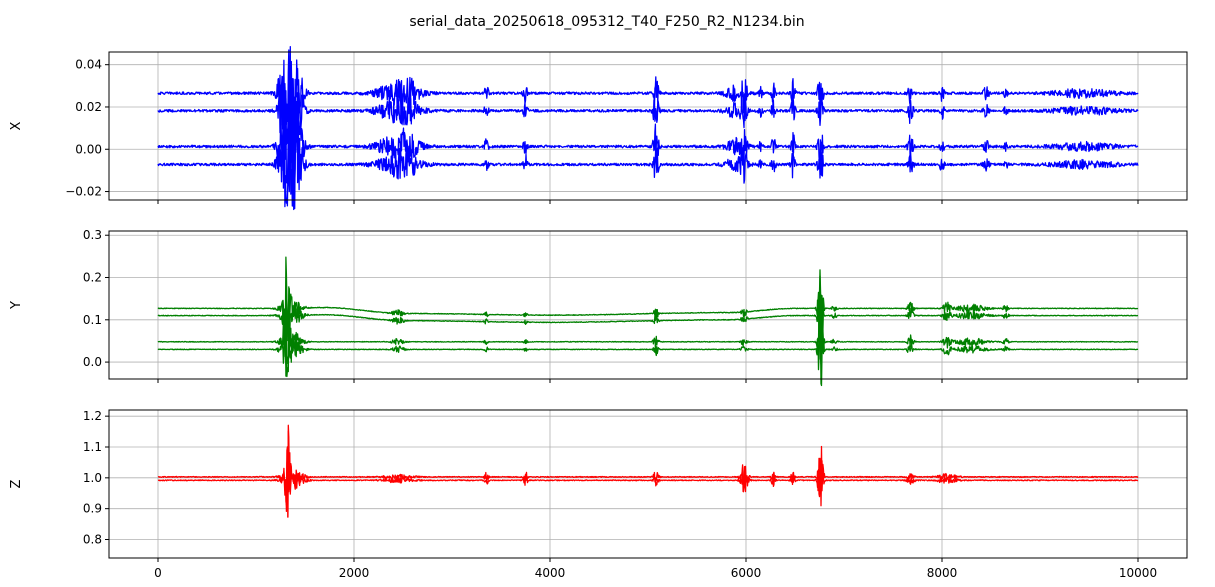 The height and width of the screenshot is (587, 1215). I want to click on xtick-label-z-3: 6000, so click(746, 573).